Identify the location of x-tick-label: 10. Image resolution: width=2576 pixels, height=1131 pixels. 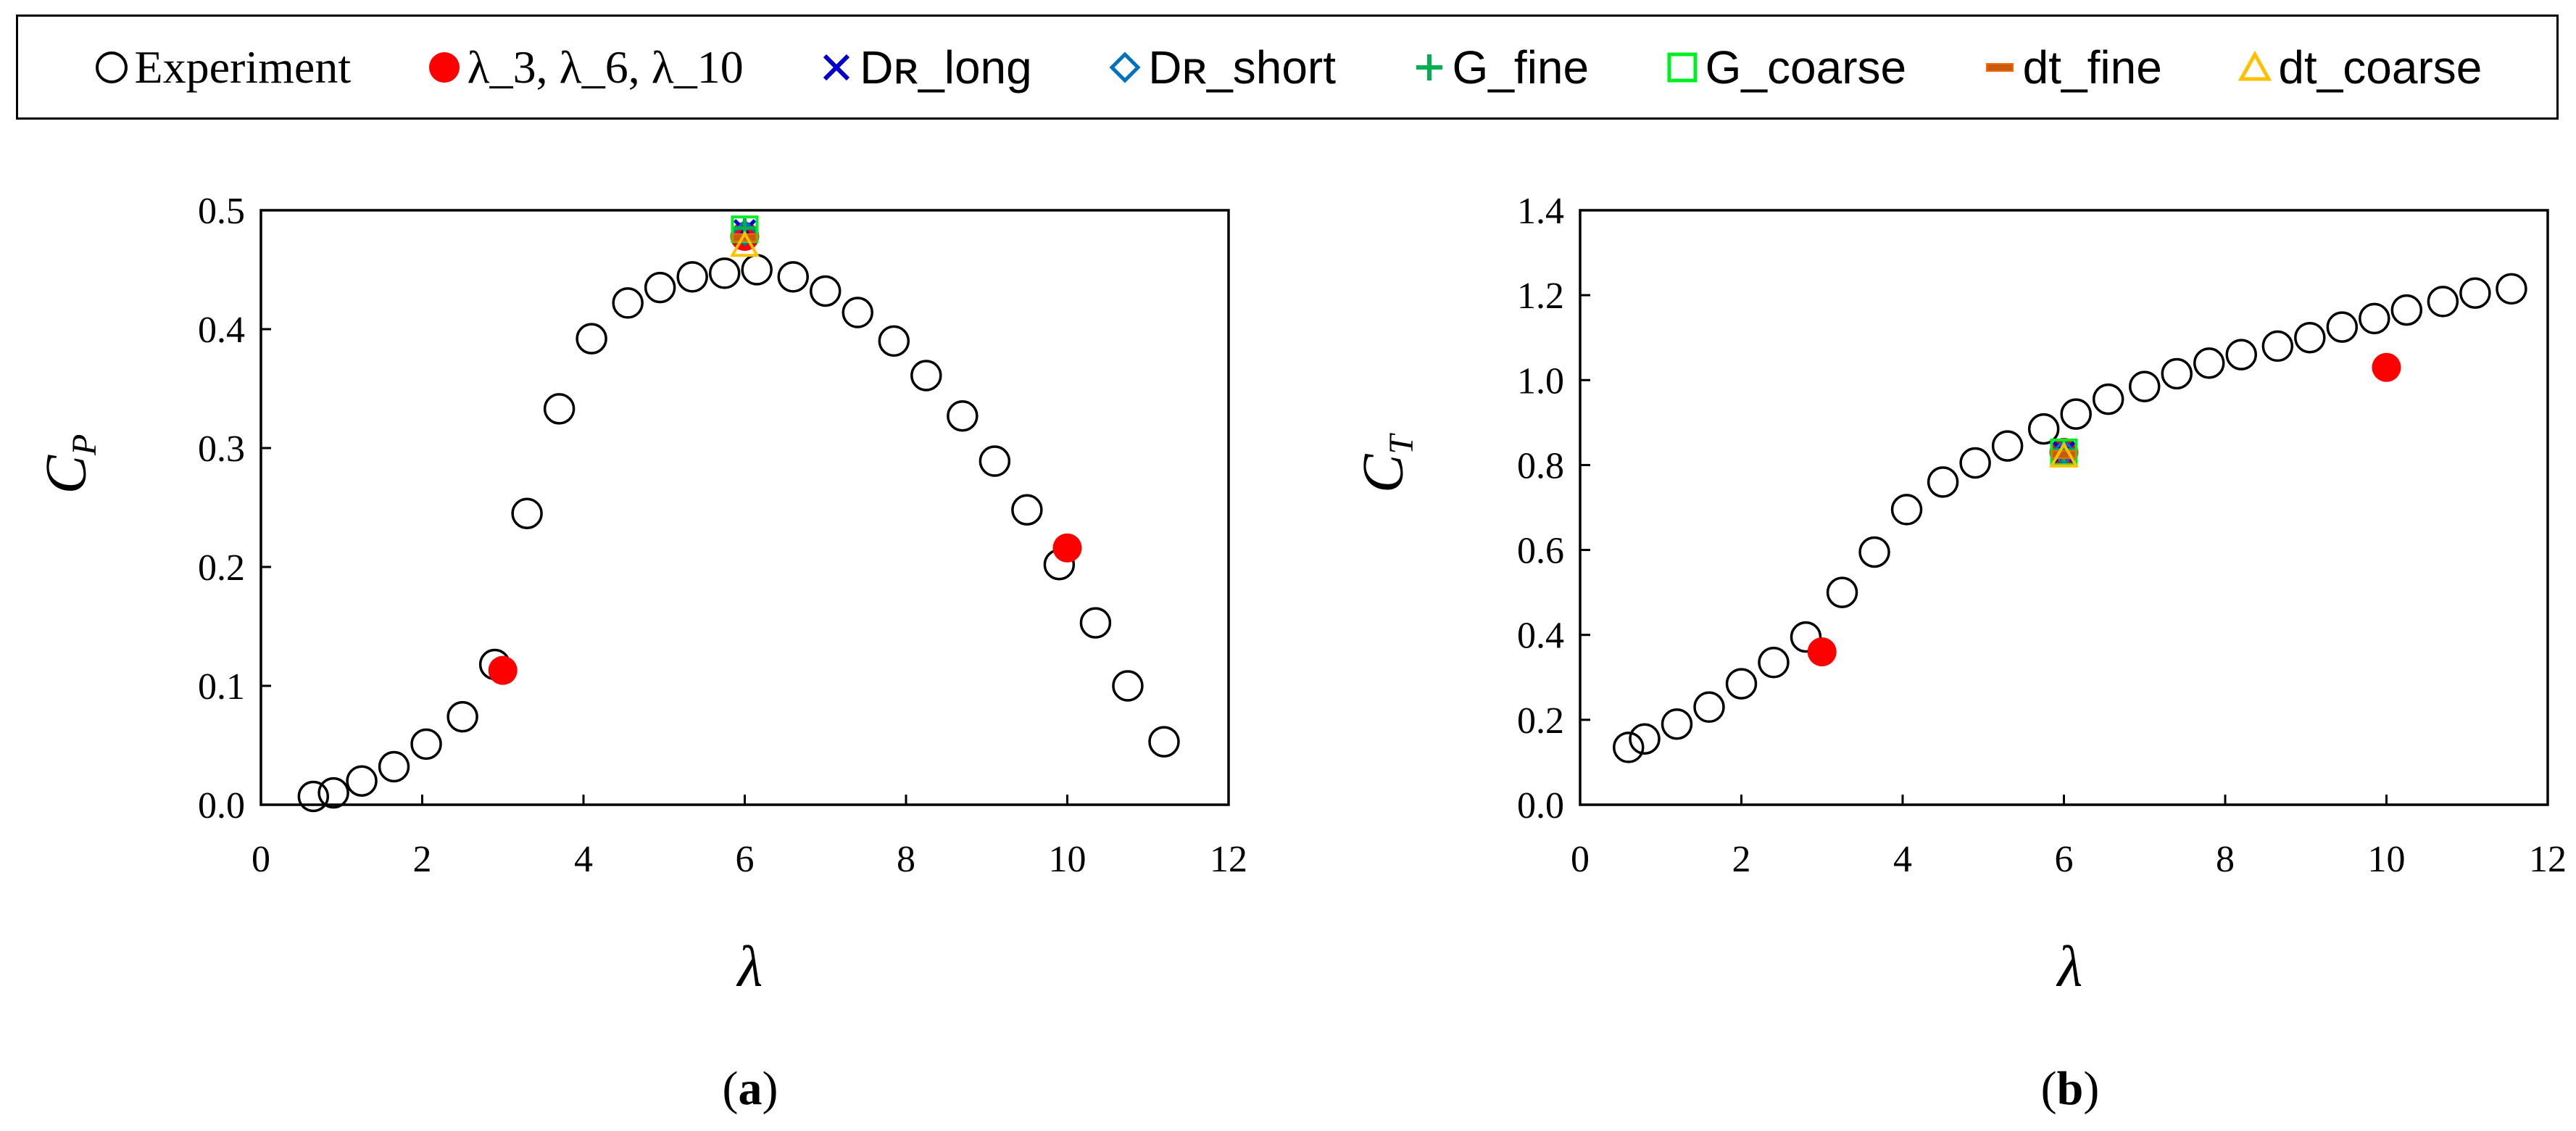
(1068, 860).